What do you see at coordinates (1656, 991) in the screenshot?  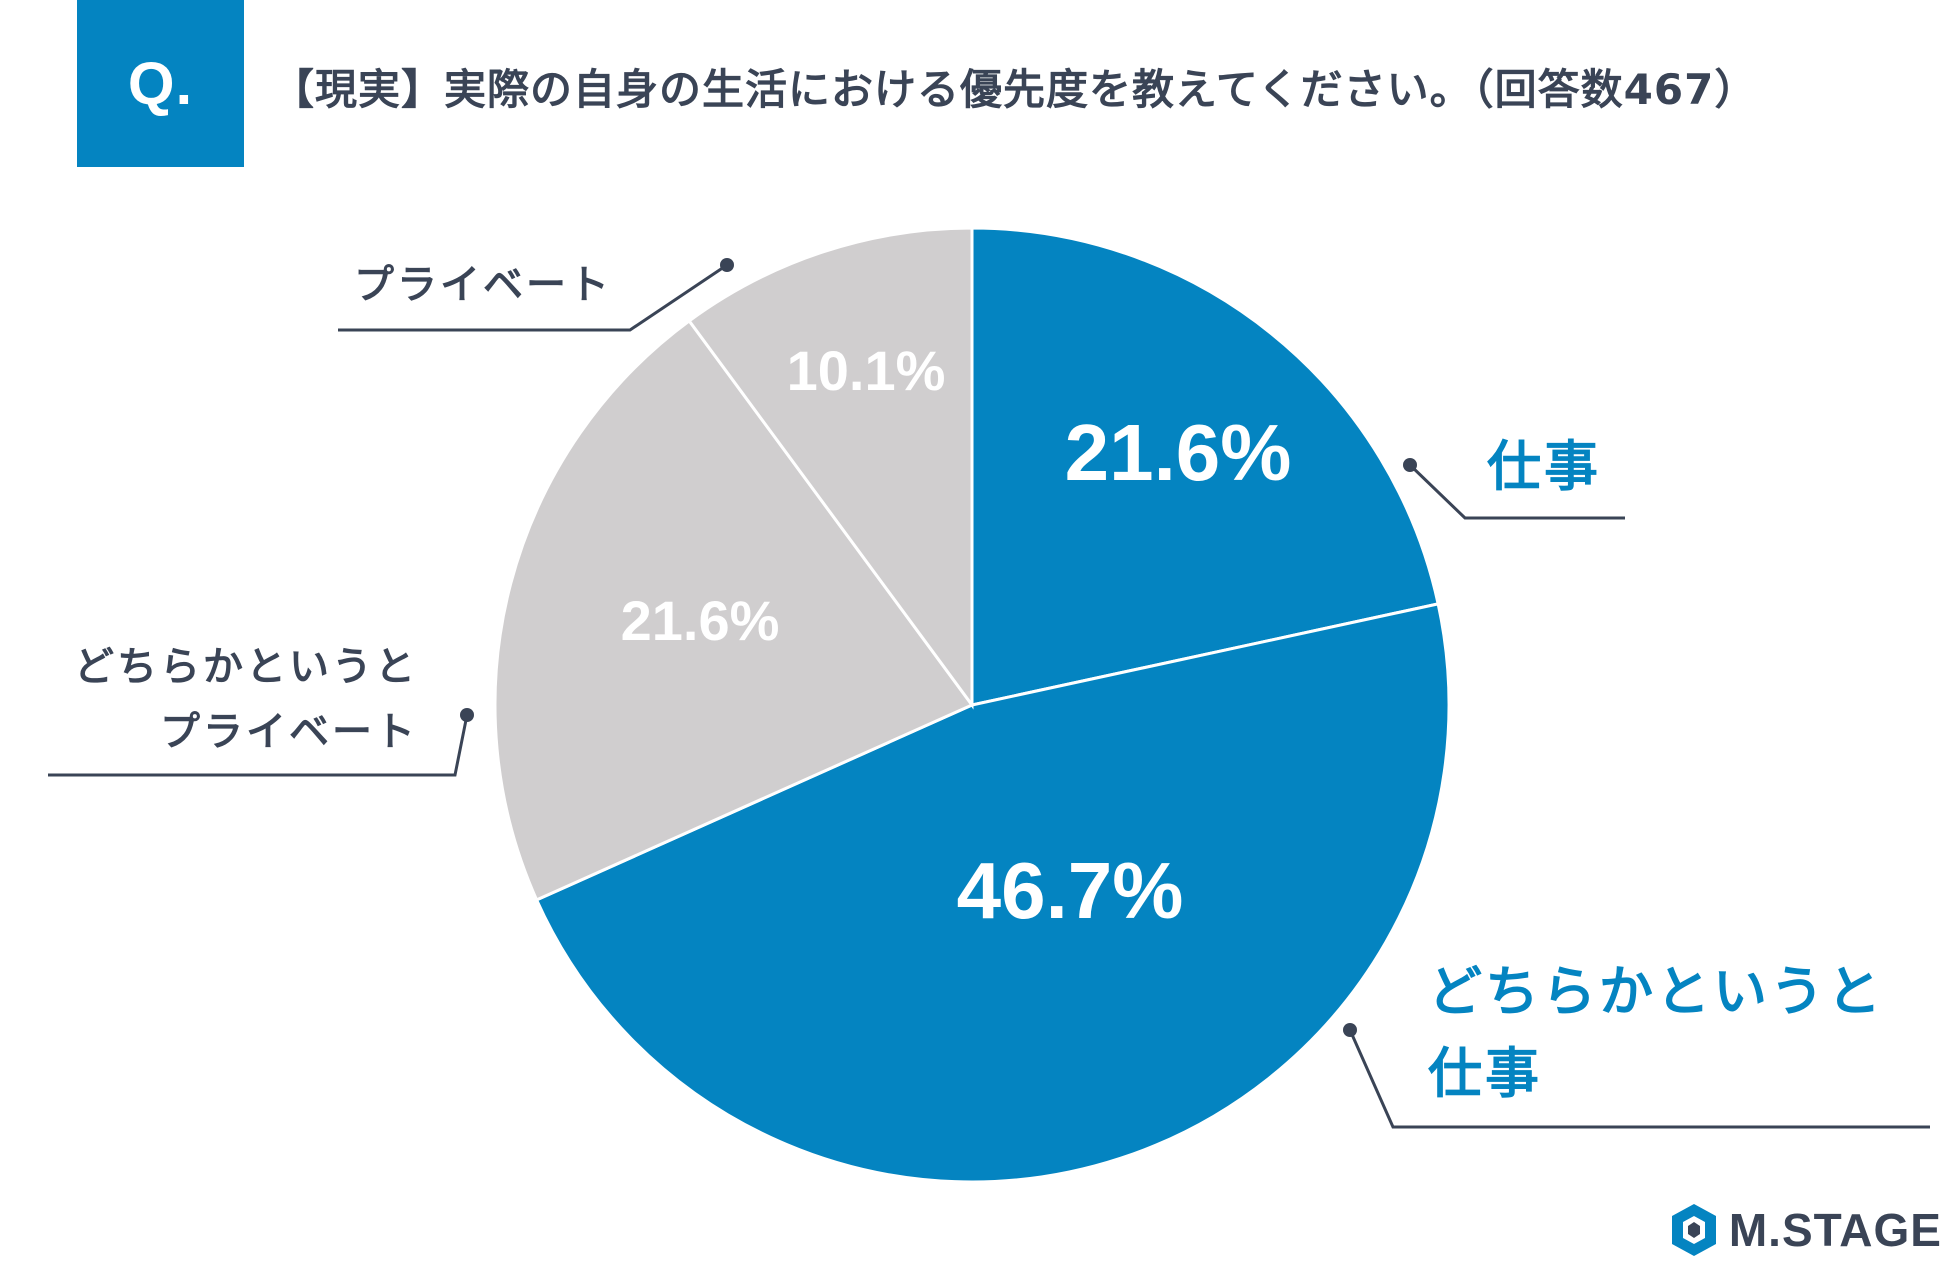 I see `slice-category-label-2-line-1: どちらかというと` at bounding box center [1656, 991].